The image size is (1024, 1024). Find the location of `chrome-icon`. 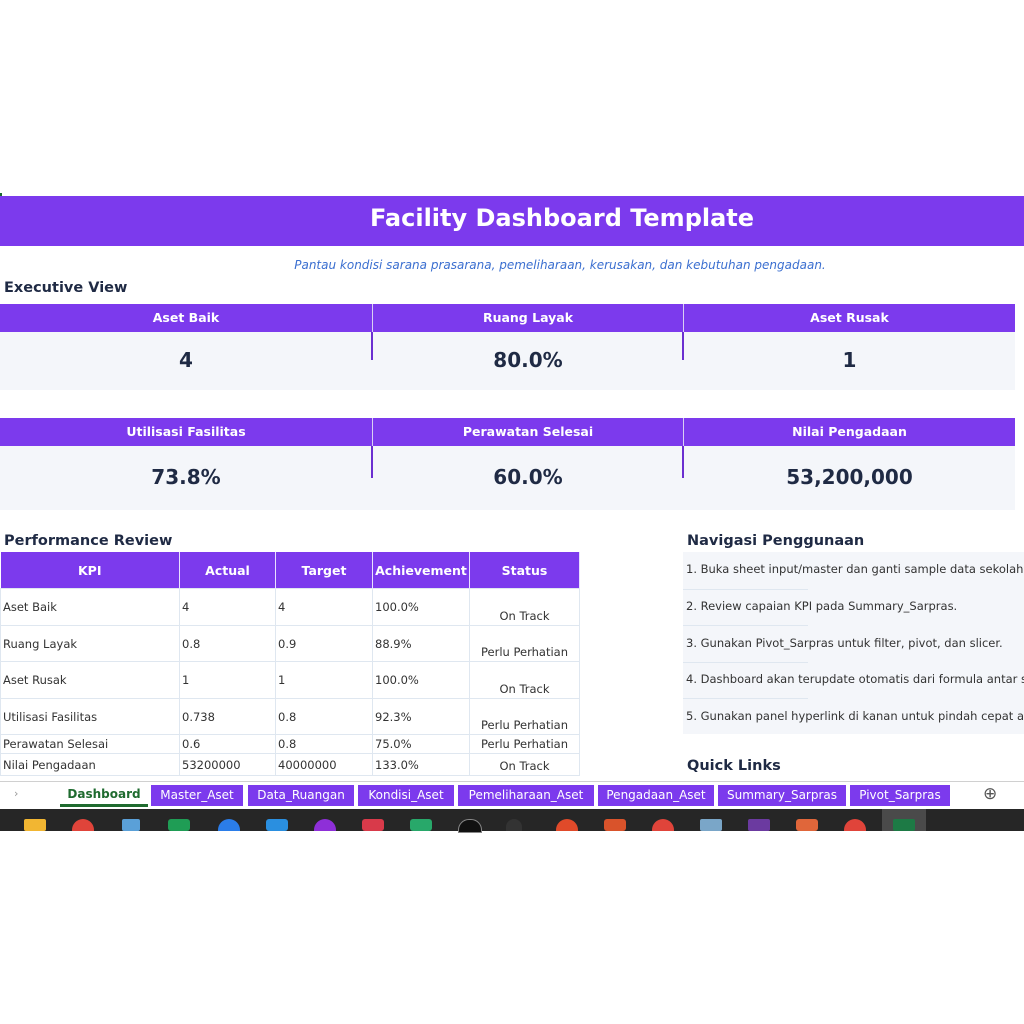

chrome-icon is located at coordinates (83, 825).